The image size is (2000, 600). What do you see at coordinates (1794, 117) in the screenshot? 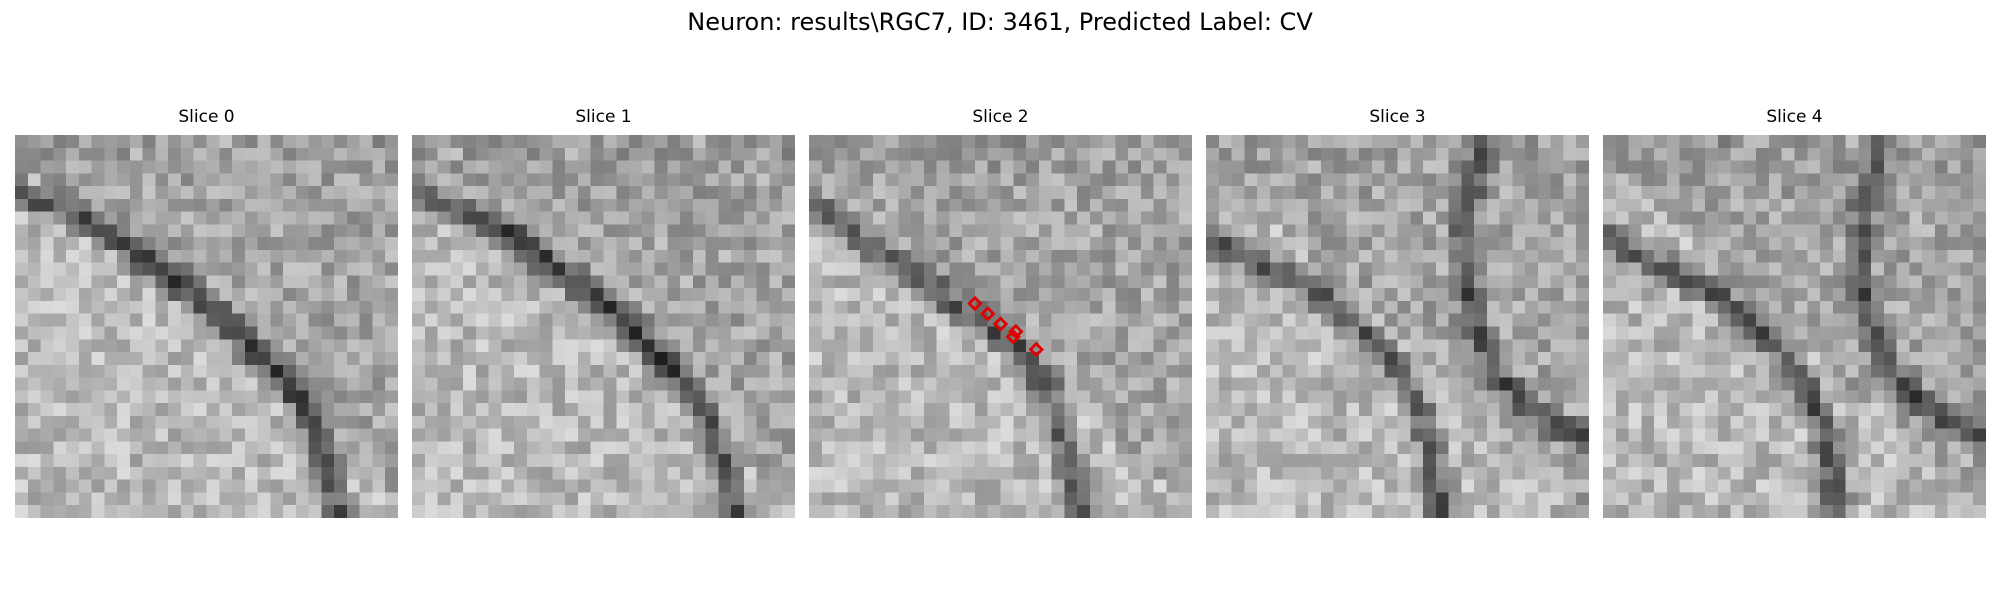
I see `slice-title-4: Slice 4` at bounding box center [1794, 117].